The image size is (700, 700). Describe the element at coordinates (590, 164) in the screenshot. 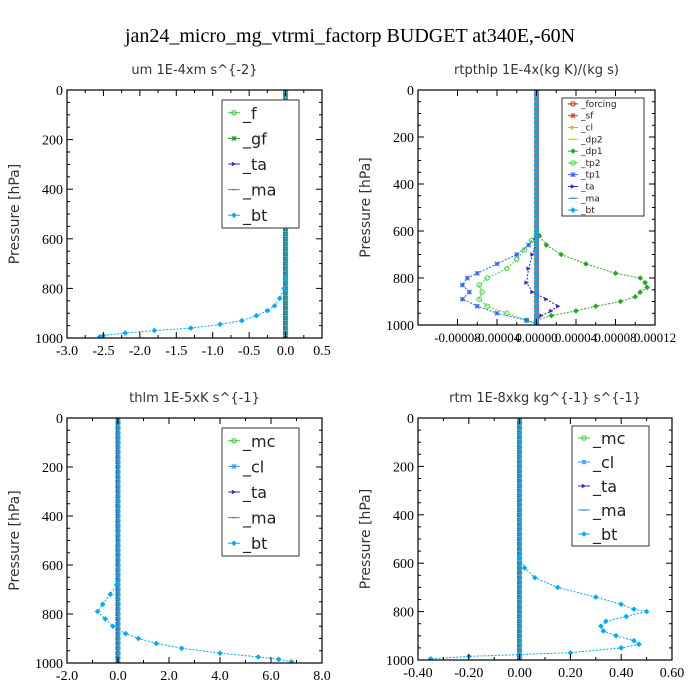

I see `legend-label: _tp2` at that location.